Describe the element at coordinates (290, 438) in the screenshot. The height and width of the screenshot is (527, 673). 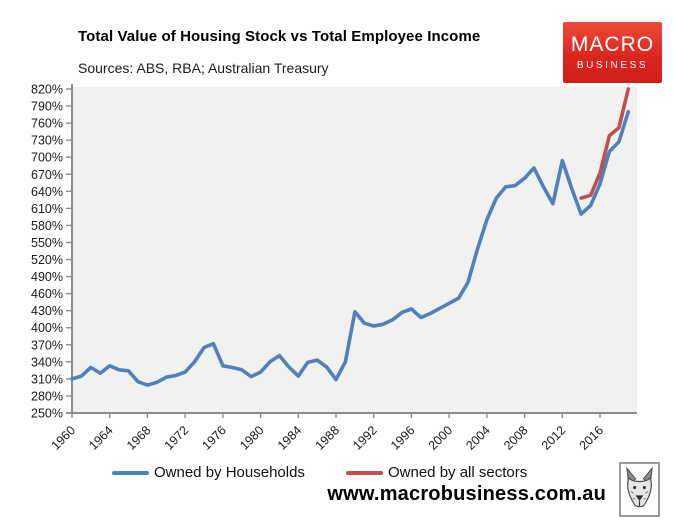
I see `x-tick-label: 1984` at that location.